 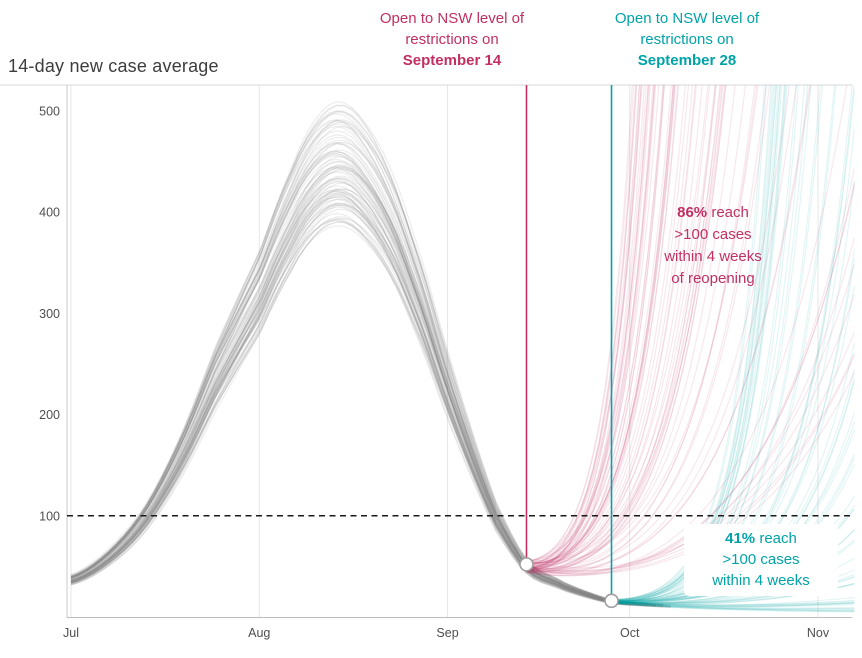 I want to click on x-tick-label: Nov, so click(x=818, y=633).